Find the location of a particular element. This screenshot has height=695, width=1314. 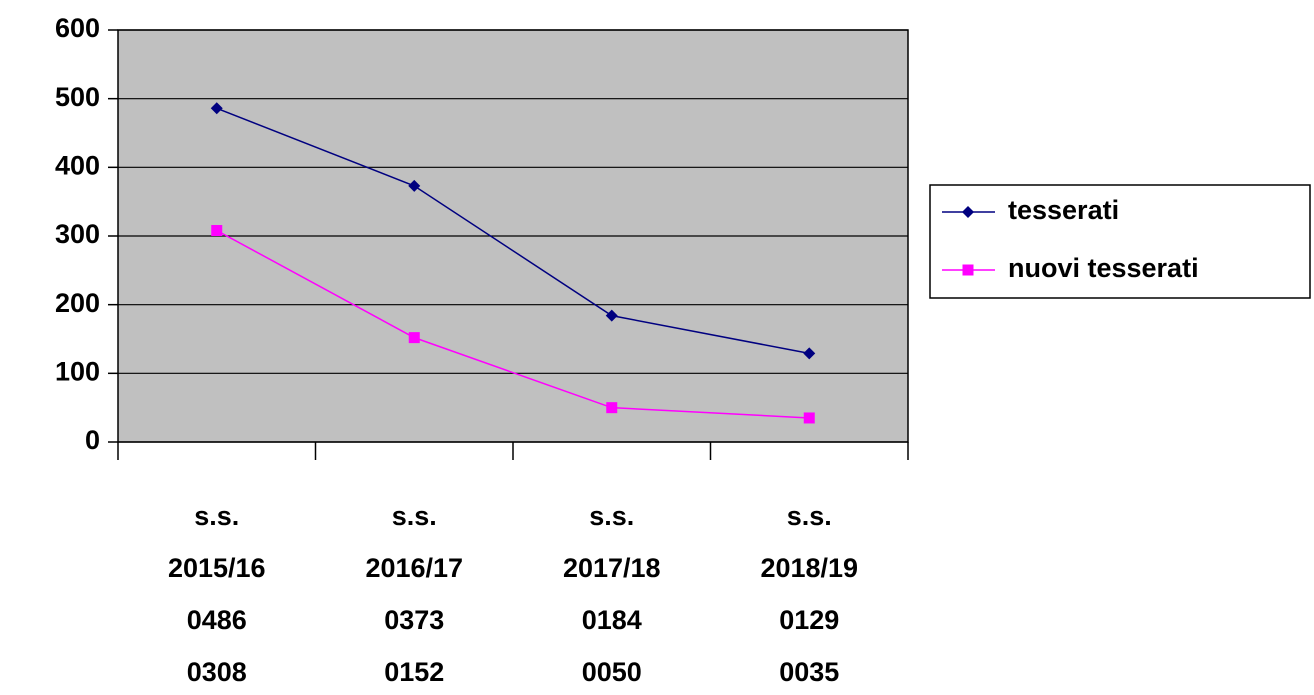

x-tick-label: 0373 is located at coordinates (414, 620).